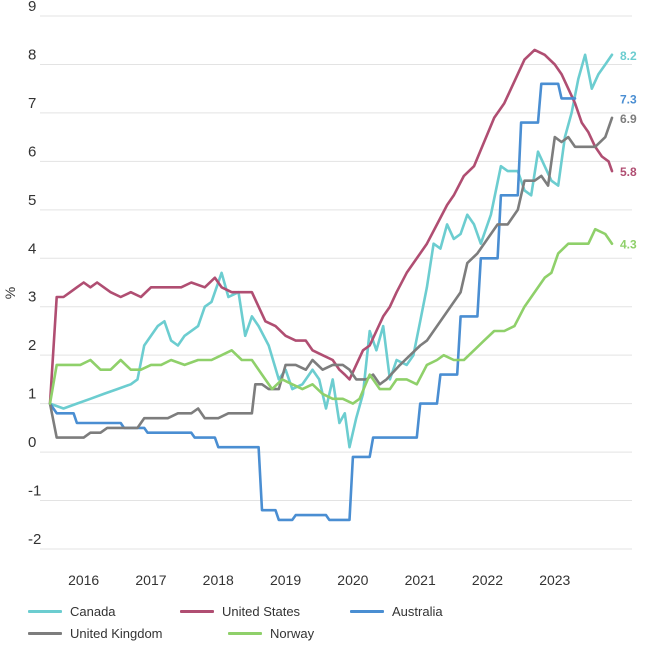 The image size is (649, 651). Describe the element at coordinates (34, 491) in the screenshot. I see `y-tick-label: -1` at that location.